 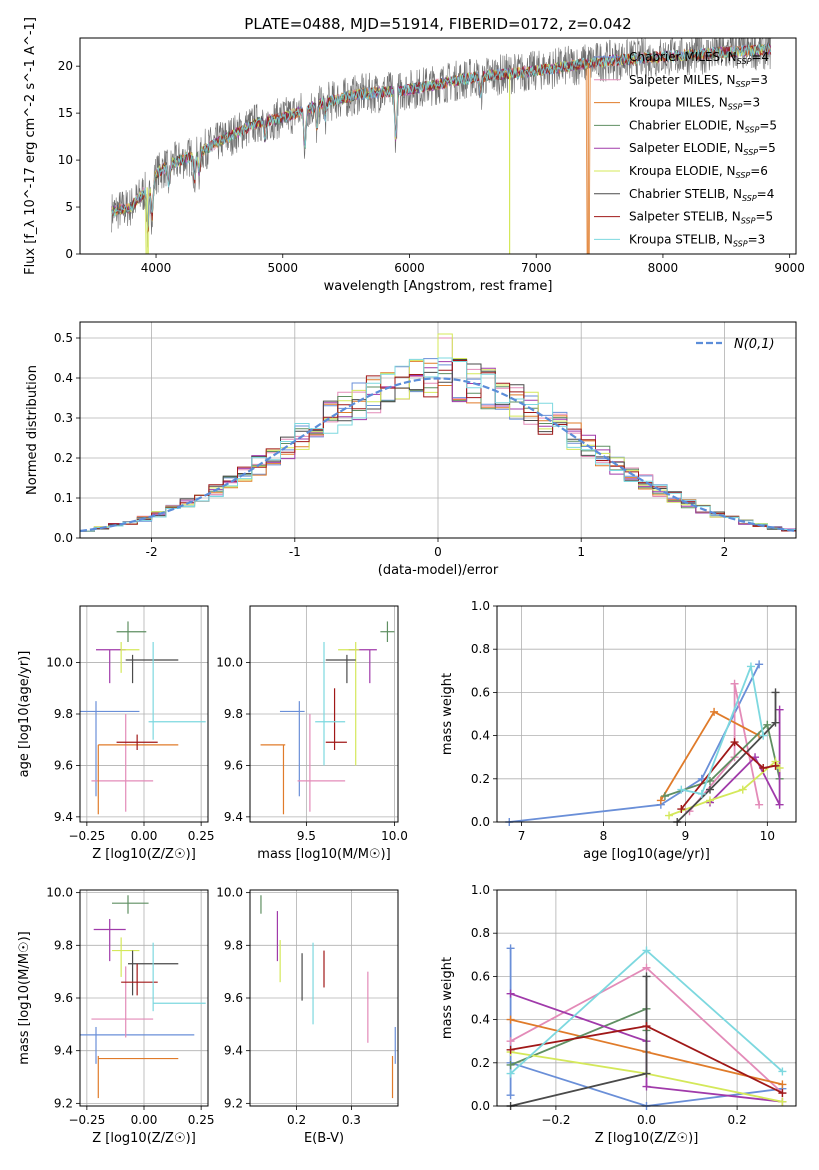 I want to click on y-tick-label: 5, so click(x=69, y=207).